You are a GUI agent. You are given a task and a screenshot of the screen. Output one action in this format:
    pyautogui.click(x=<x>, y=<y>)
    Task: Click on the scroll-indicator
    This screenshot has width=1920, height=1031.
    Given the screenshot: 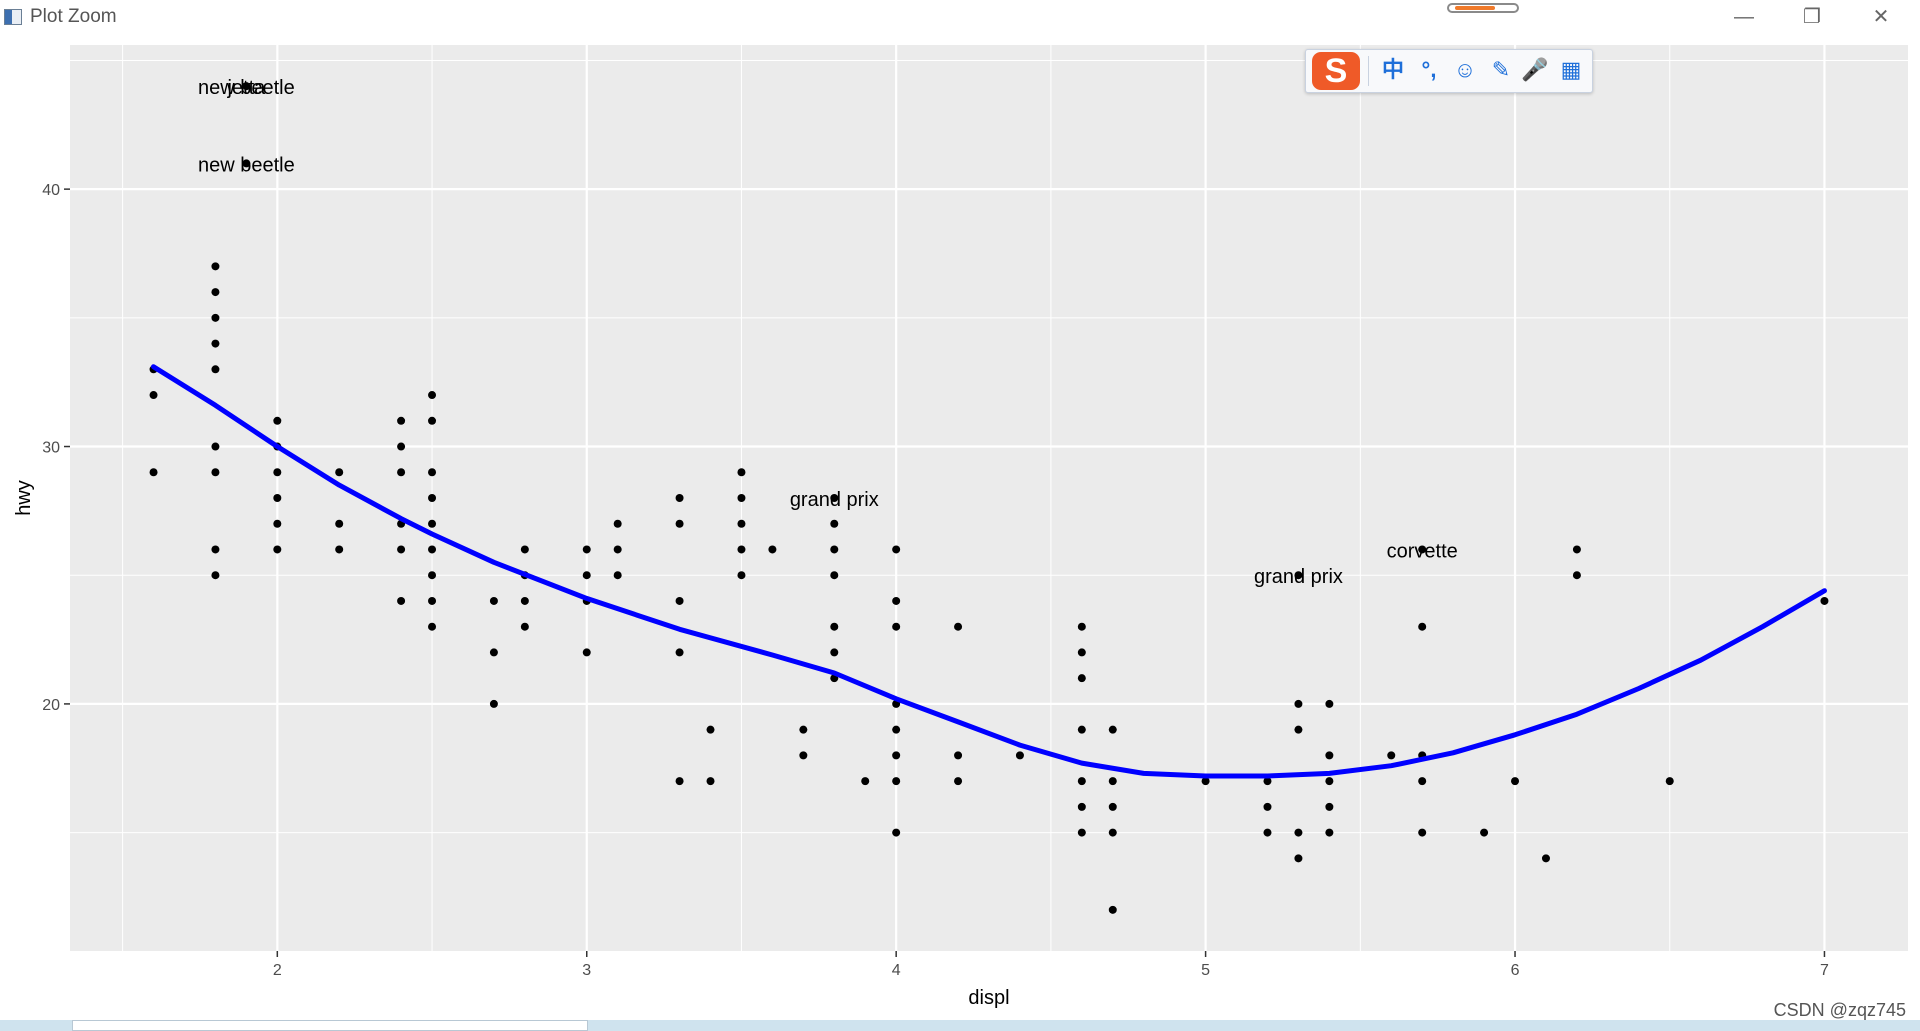 What is the action you would take?
    pyautogui.click(x=1483, y=8)
    